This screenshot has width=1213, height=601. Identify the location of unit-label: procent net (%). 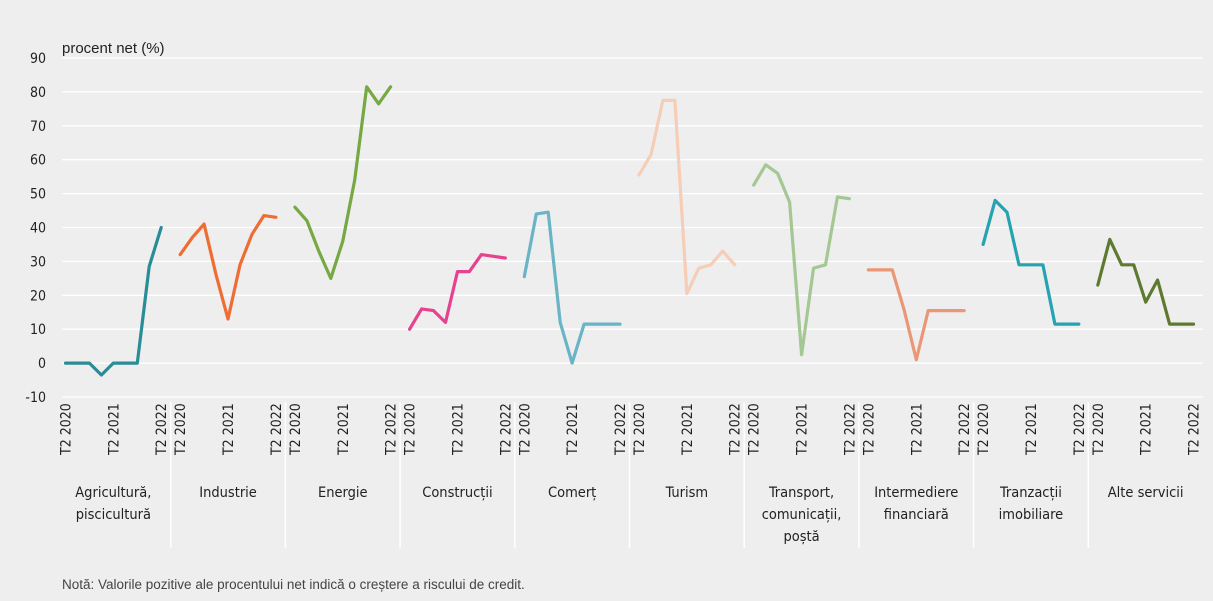
(113, 48).